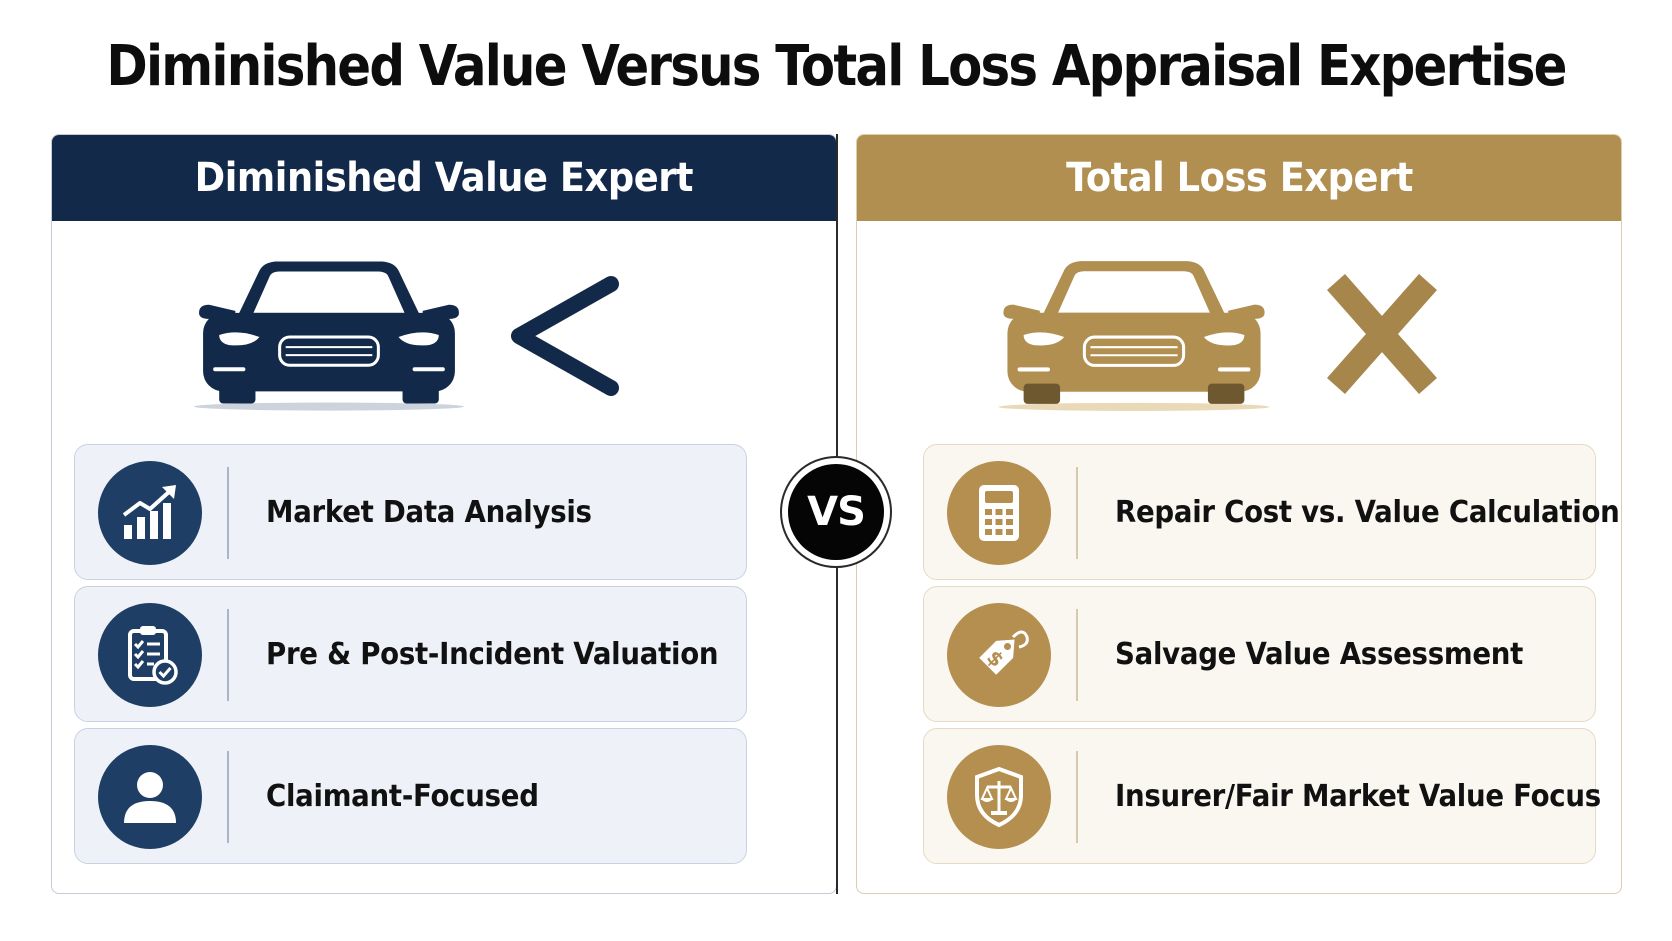  Describe the element at coordinates (492, 654) in the screenshot. I see `feature-label: Pre & Post-Incident Valuation` at that location.